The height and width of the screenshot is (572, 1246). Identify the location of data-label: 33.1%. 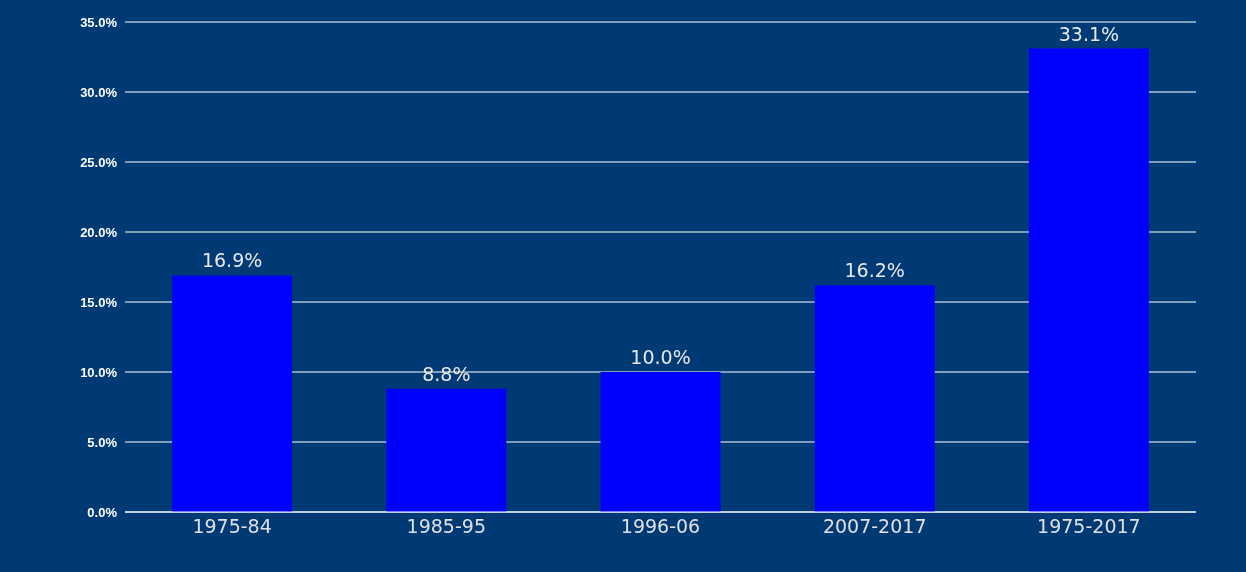
(1089, 33).